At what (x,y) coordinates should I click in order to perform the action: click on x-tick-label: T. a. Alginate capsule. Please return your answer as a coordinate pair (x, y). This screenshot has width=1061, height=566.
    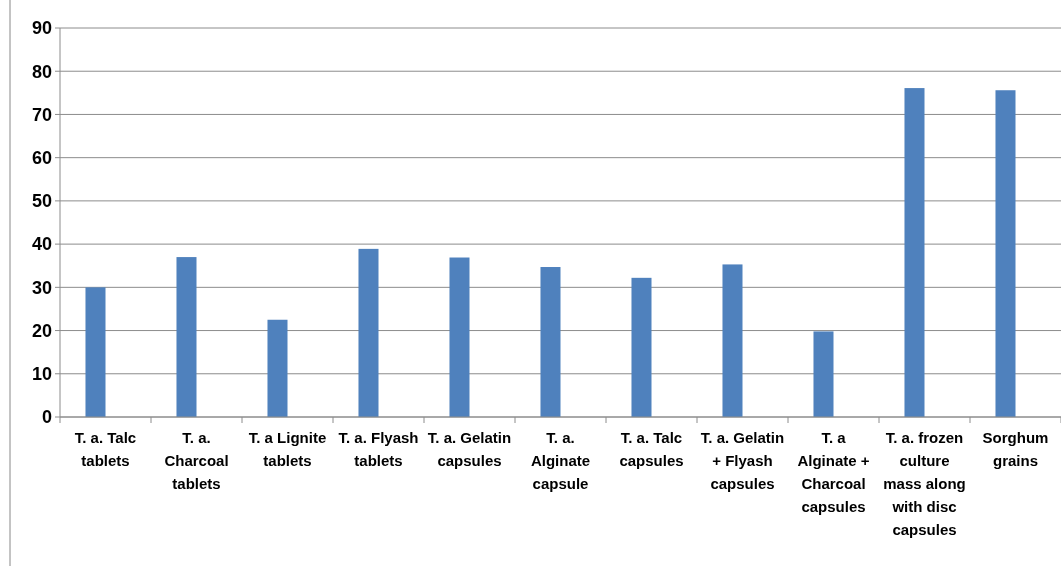
    Looking at the image, I should click on (560, 460).